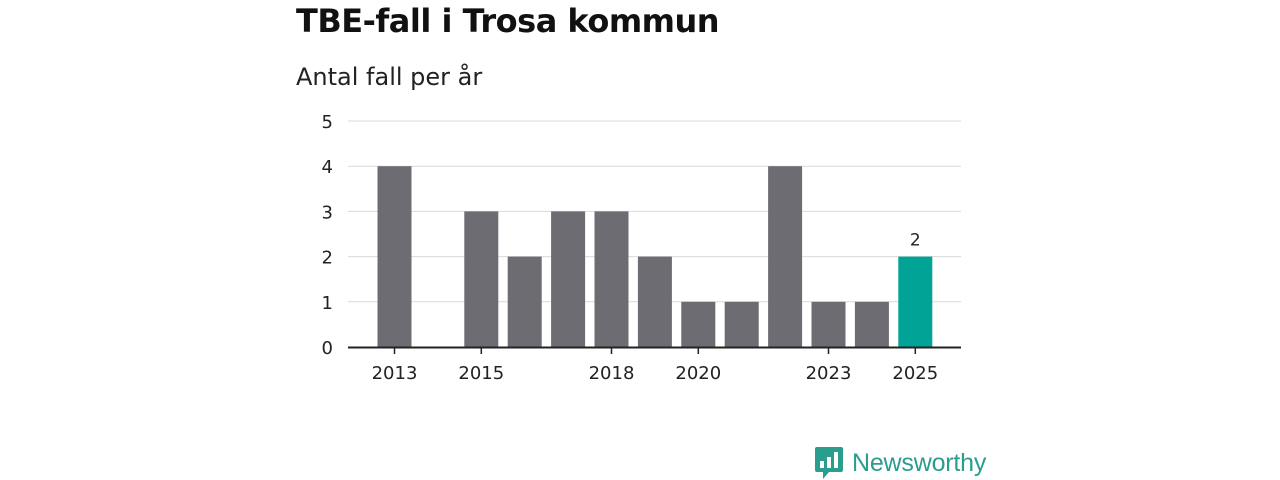  What do you see at coordinates (919, 462) in the screenshot?
I see `brand-name: Newsworthy` at bounding box center [919, 462].